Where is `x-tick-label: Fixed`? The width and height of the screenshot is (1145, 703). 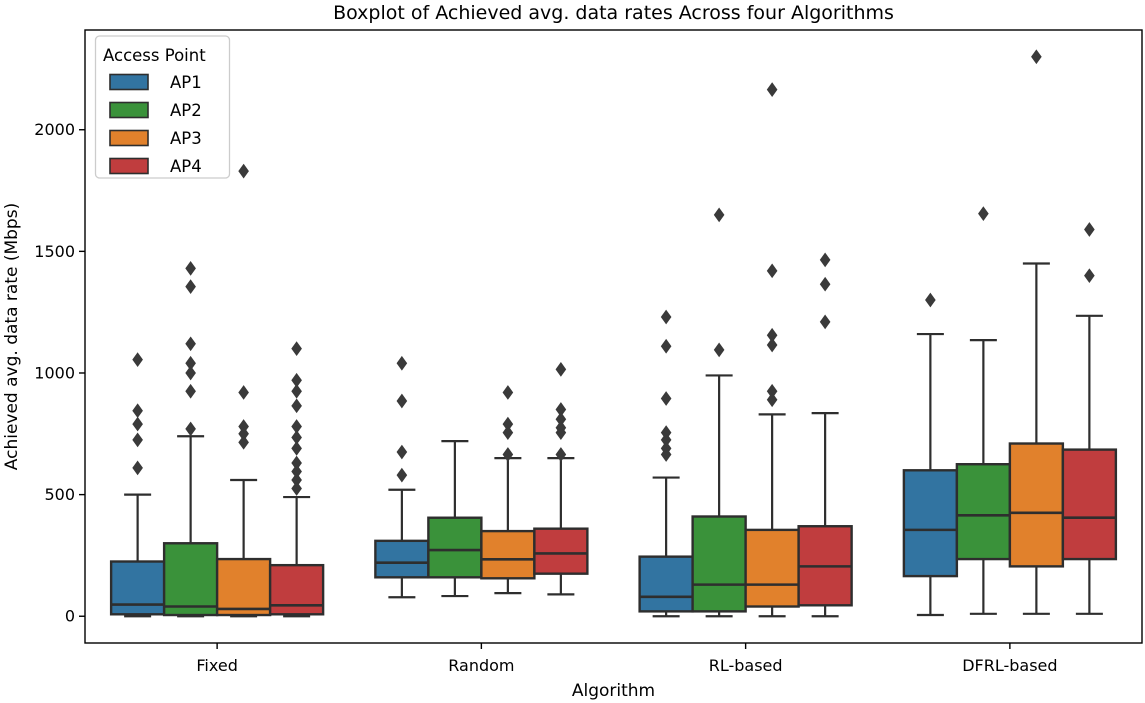 x-tick-label: Fixed is located at coordinates (216, 665).